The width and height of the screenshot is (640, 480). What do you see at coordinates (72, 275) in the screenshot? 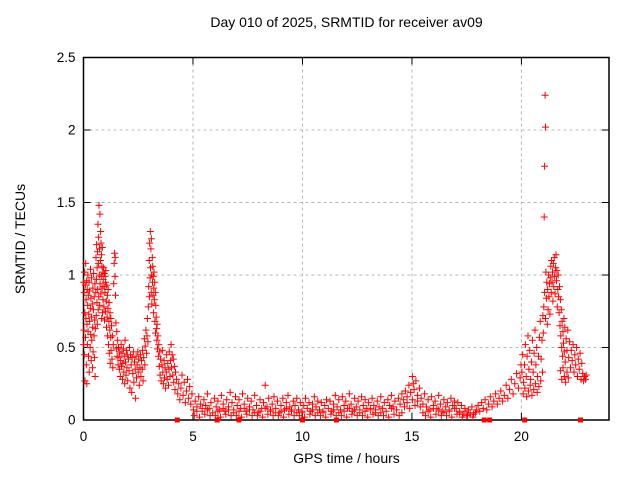
I see `y-tick-label: 1` at bounding box center [72, 275].